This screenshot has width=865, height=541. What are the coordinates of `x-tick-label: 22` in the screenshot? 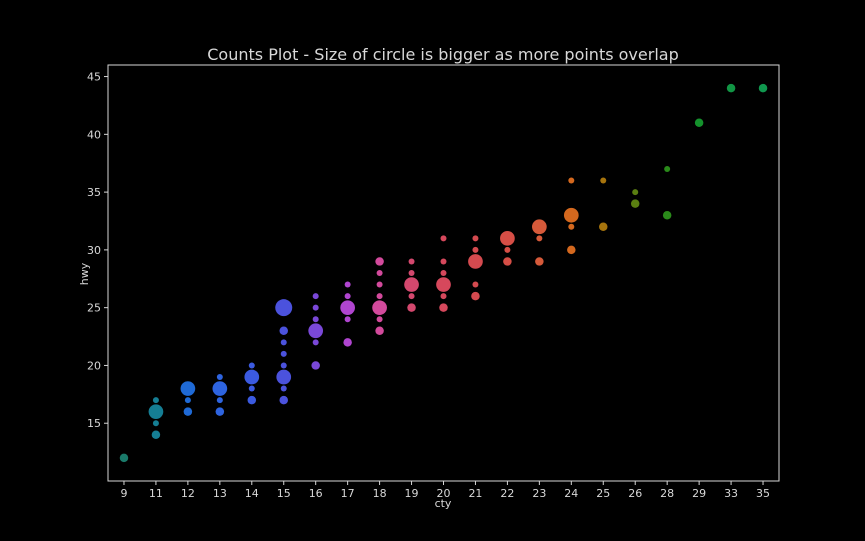 It's located at (507, 493).